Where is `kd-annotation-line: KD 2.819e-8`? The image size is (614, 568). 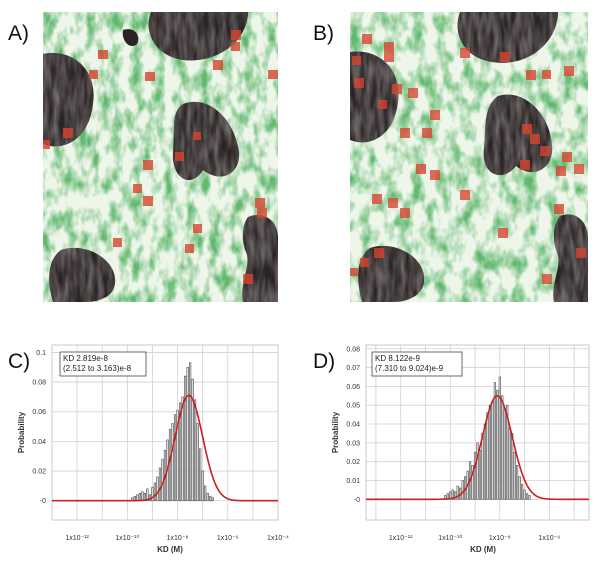 kd-annotation-line: KD 2.819e-8 is located at coordinates (85, 358).